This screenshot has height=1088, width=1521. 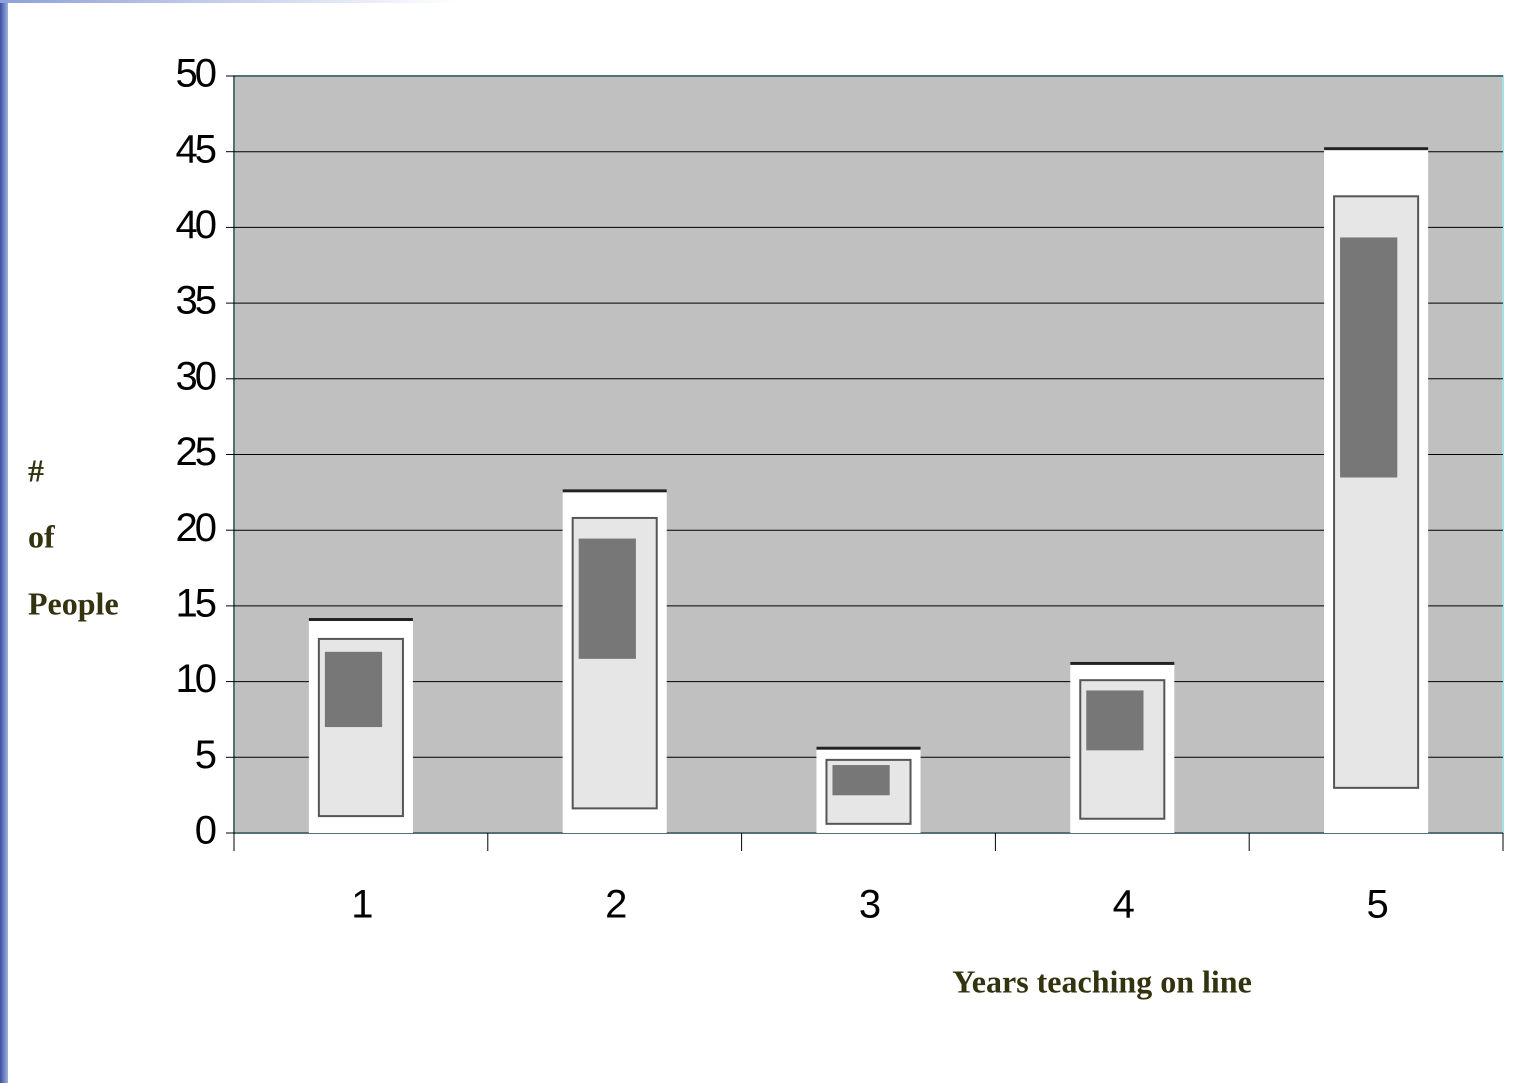 I want to click on x-tick-label: 4, so click(x=1124, y=905).